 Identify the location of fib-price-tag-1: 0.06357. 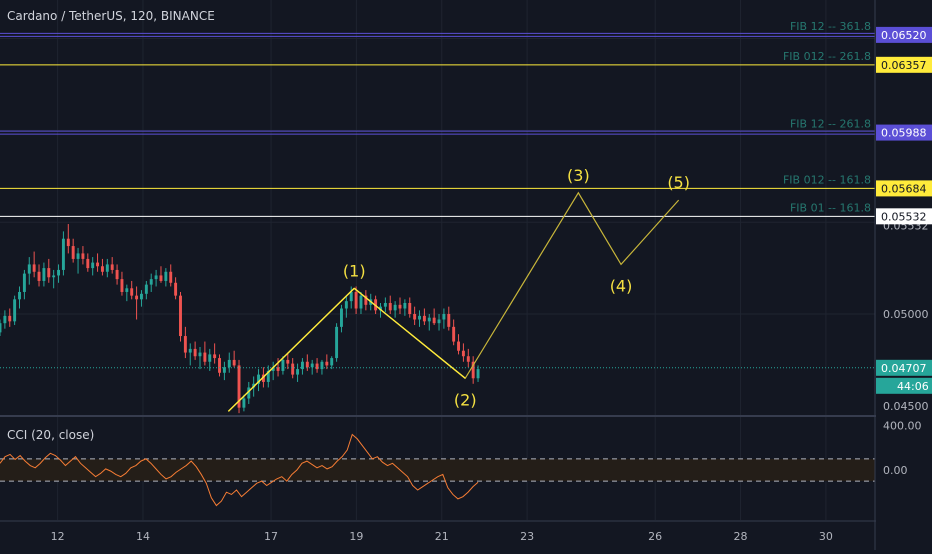
(904, 65).